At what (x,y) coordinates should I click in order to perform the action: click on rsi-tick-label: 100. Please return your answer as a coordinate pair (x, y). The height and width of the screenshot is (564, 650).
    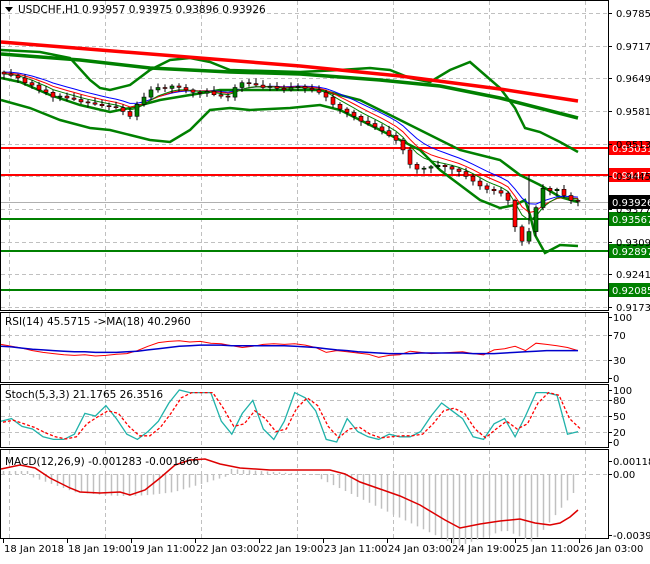
    Looking at the image, I should click on (622, 318).